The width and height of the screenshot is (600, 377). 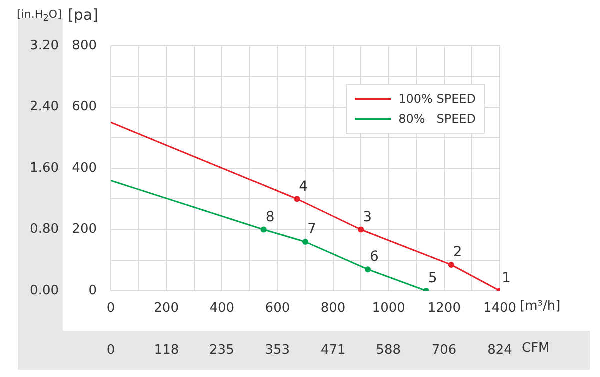 I want to click on x2-tick-label: 824, so click(x=500, y=350).